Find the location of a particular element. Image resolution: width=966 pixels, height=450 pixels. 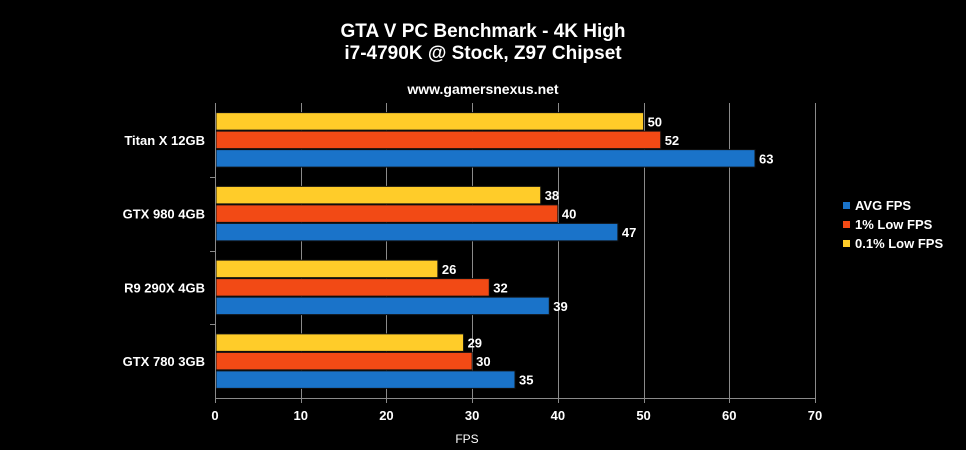

chart-title: GTA V PC Benchmark - 4K High is located at coordinates (482, 31).